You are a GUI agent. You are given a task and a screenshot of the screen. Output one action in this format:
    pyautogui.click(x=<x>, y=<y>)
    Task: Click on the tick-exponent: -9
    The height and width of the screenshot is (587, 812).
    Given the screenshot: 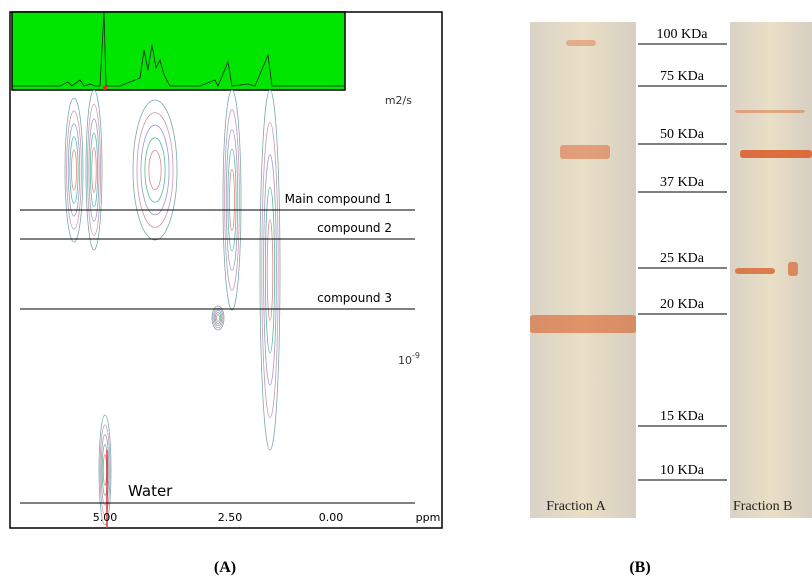 What is the action you would take?
    pyautogui.click(x=416, y=355)
    